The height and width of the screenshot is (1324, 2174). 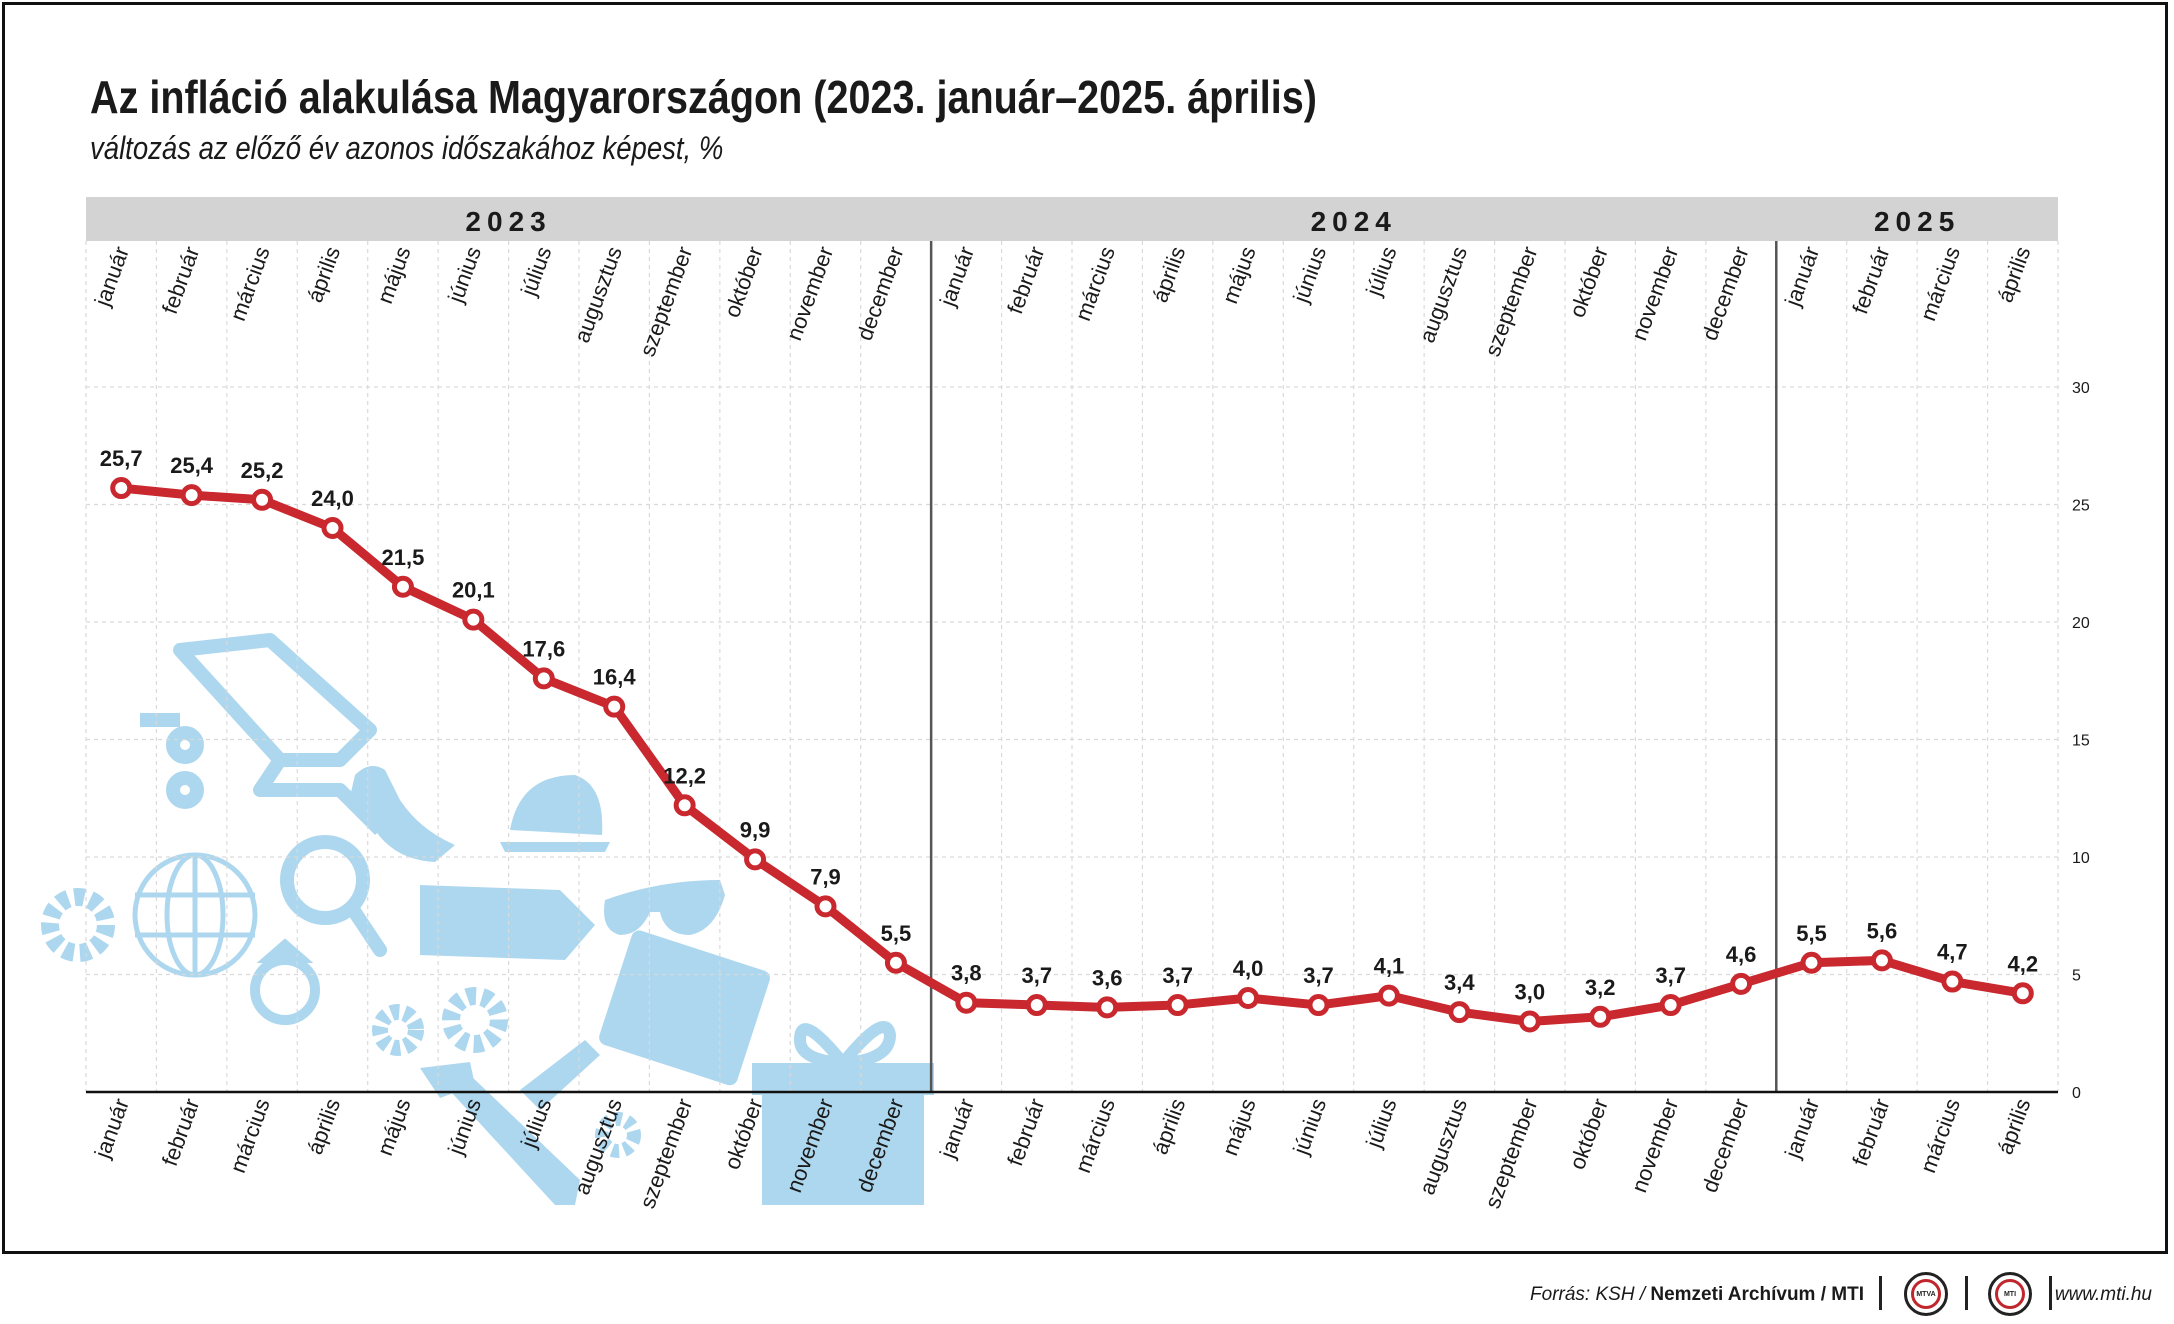 What do you see at coordinates (1725, 1145) in the screenshot?
I see `bottom-month-label: december` at bounding box center [1725, 1145].